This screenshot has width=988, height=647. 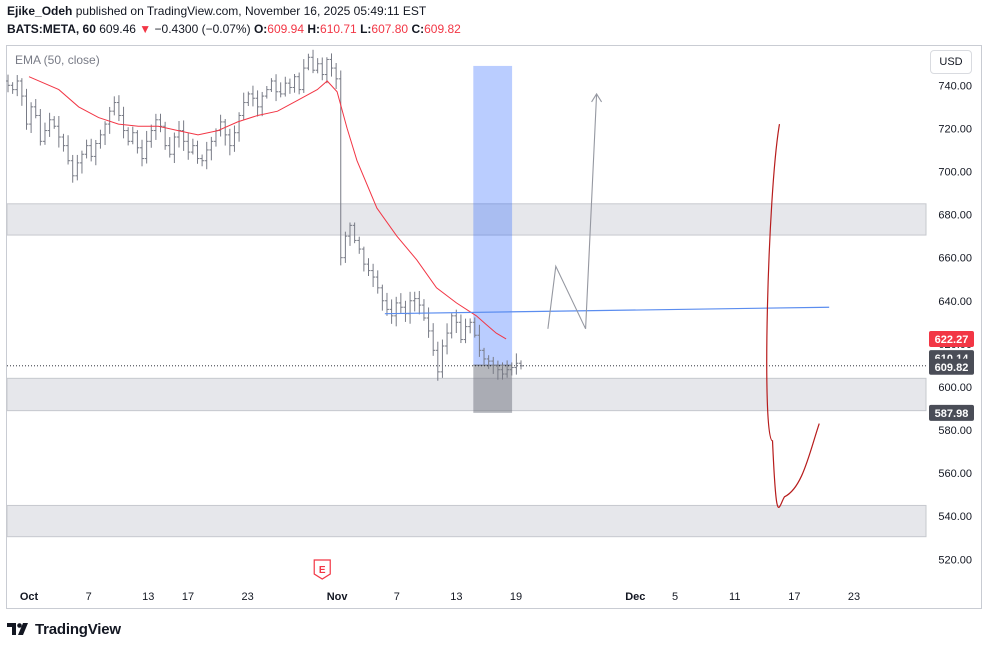 I want to click on long-position-stop-zone, so click(x=493, y=389).